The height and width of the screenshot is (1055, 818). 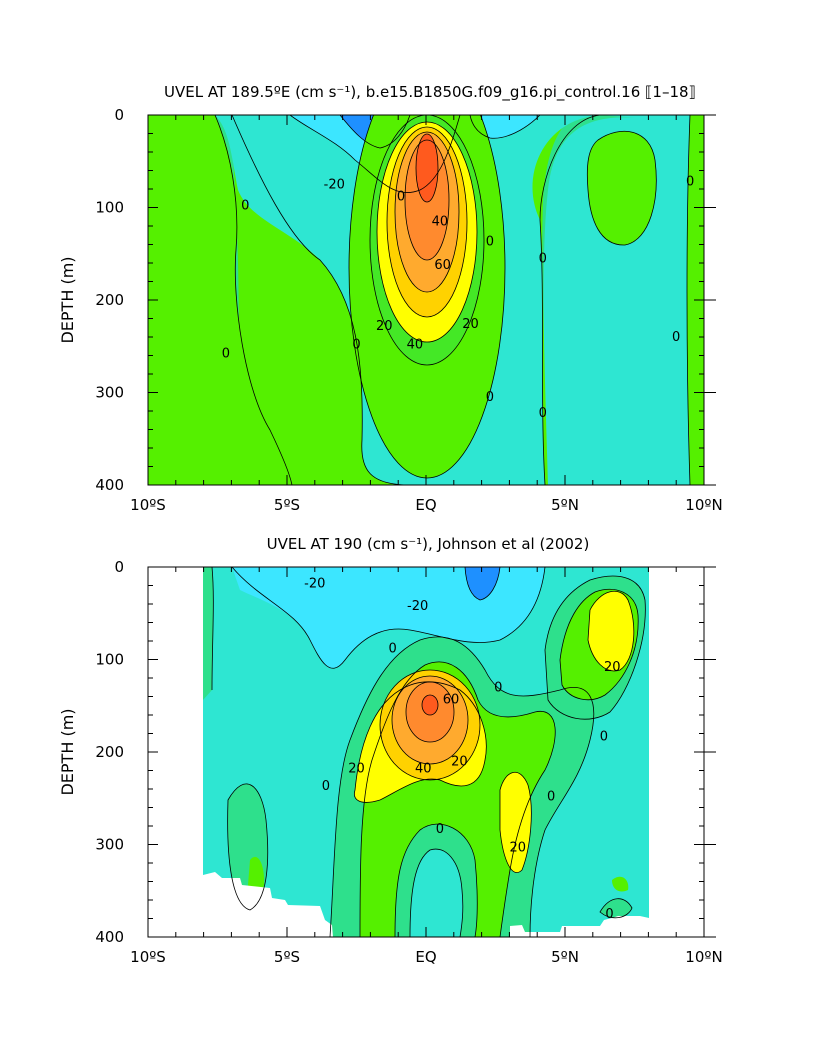 I want to click on level-band-20-south, so click(x=516, y=822).